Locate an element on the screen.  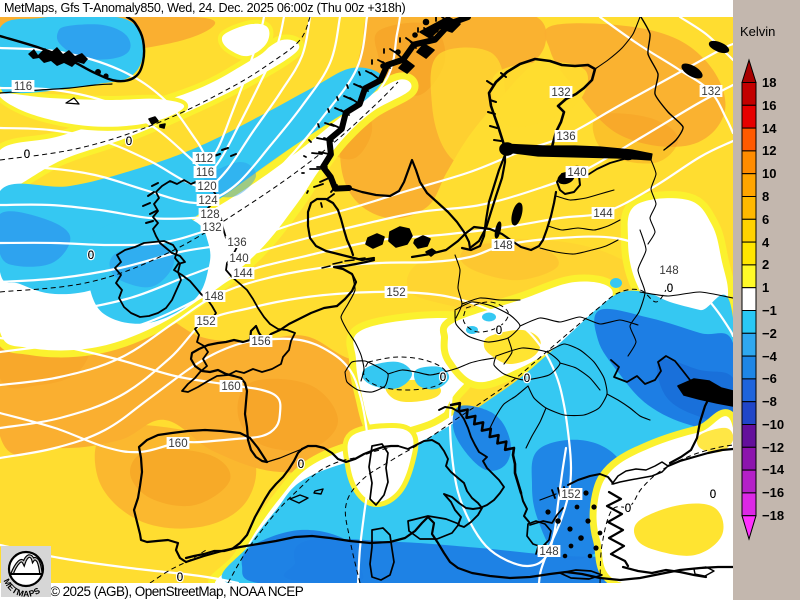
svg-text: 128 is located at coordinates (209, 215).